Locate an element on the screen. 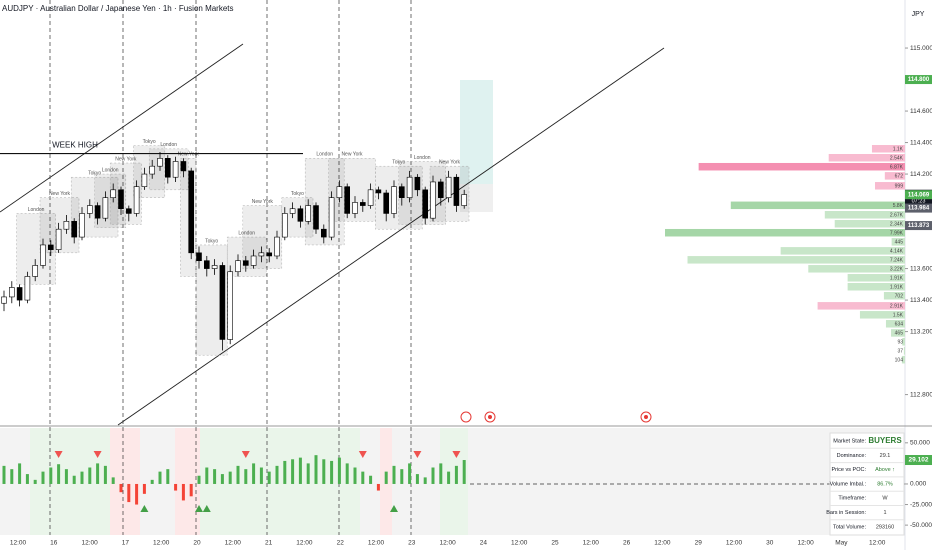 Image resolution: width=932 pixels, height=550 pixels. y-tick-label: 114.200 is located at coordinates (921, 174).